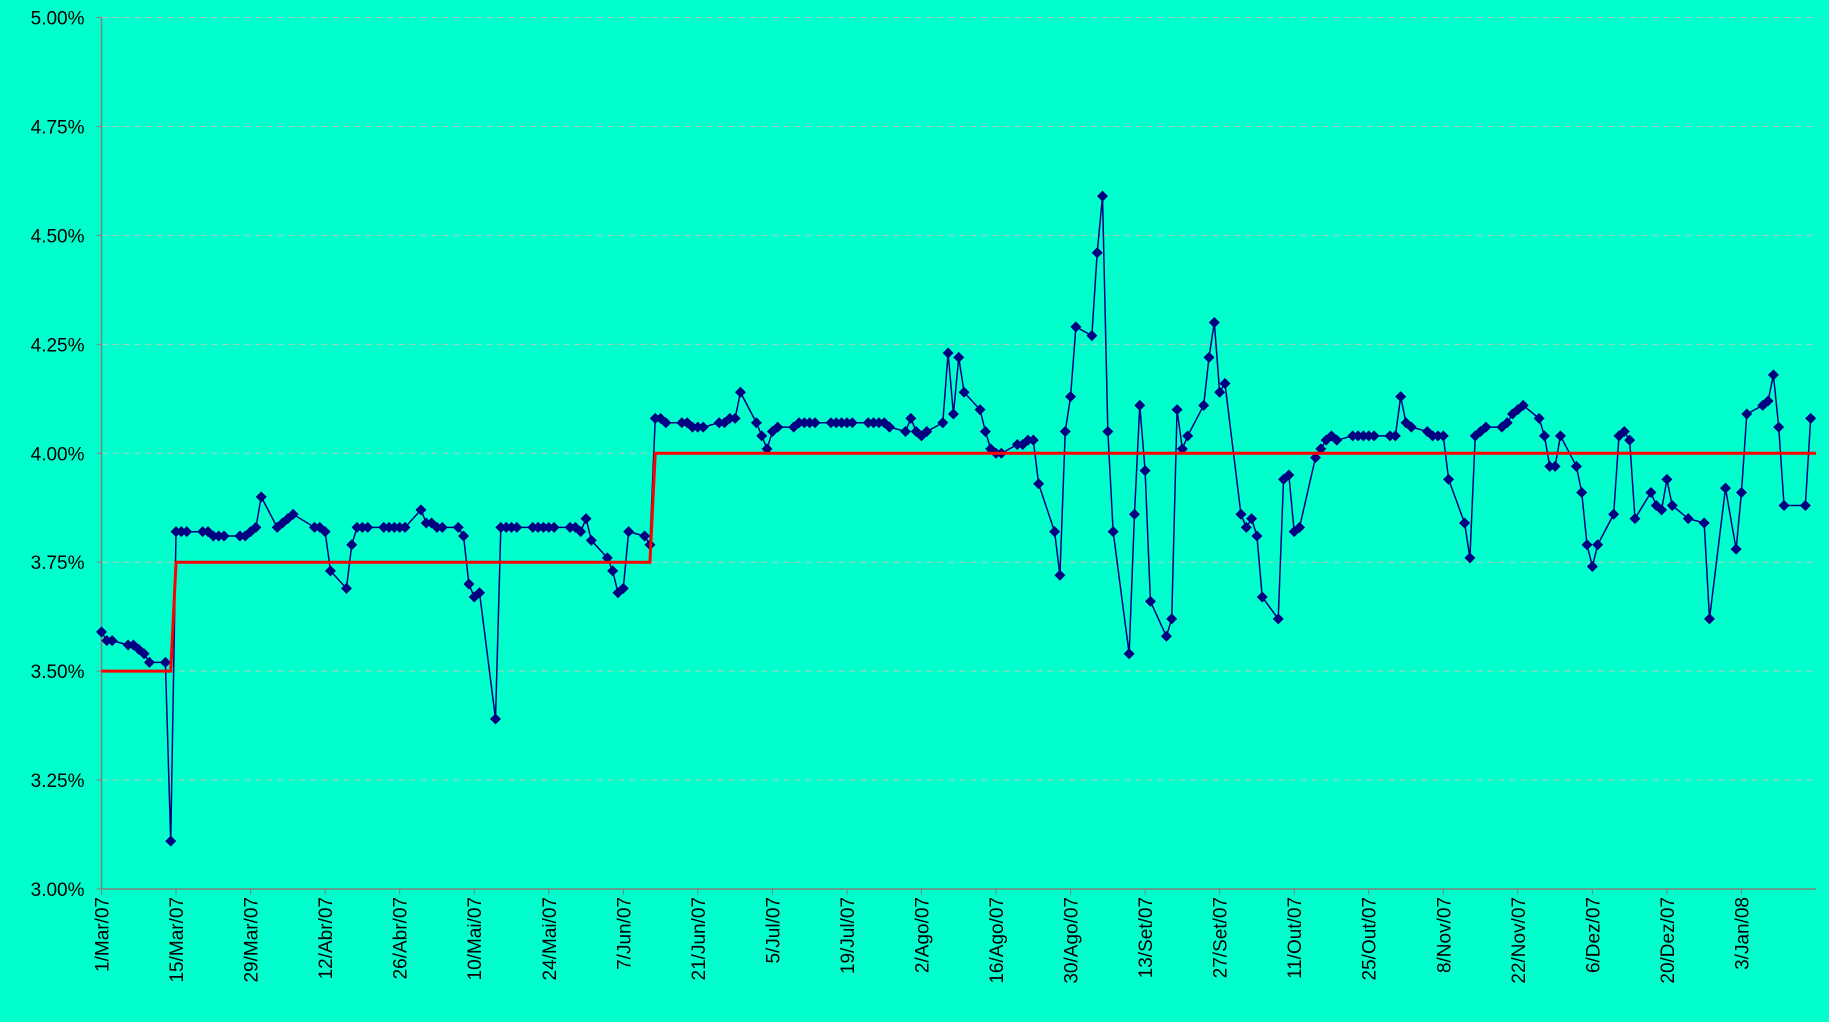  Describe the element at coordinates (58, 672) in the screenshot. I see `y-tick-label: 3.50%` at that location.